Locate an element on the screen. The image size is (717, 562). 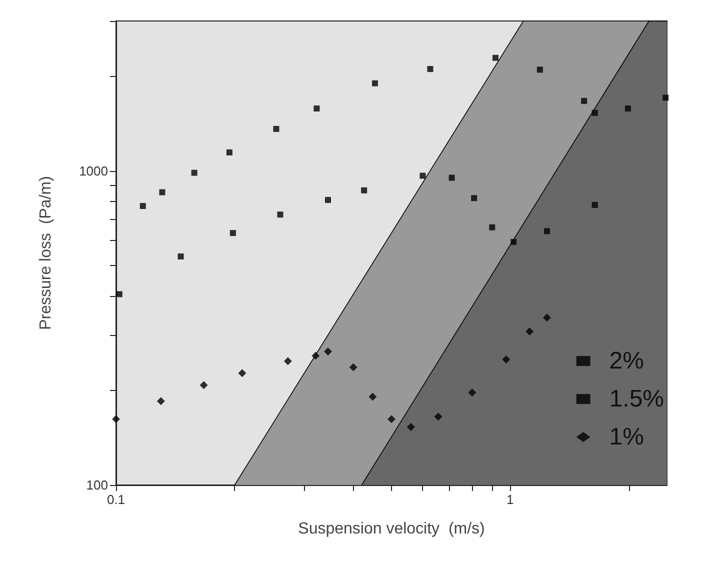
legend-label: 1% is located at coordinates (626, 437).